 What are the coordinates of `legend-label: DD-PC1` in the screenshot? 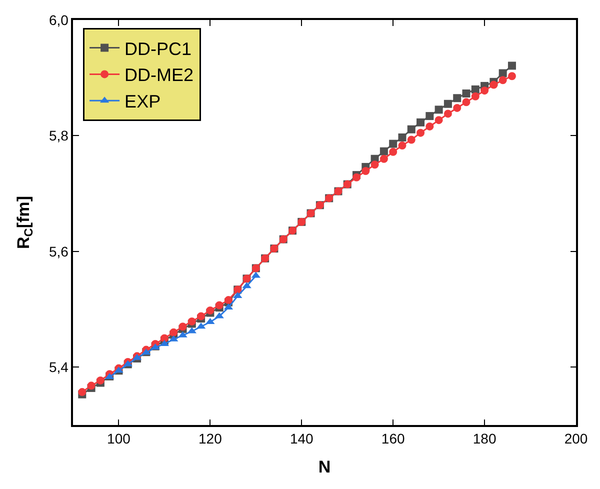 It's located at (158, 48).